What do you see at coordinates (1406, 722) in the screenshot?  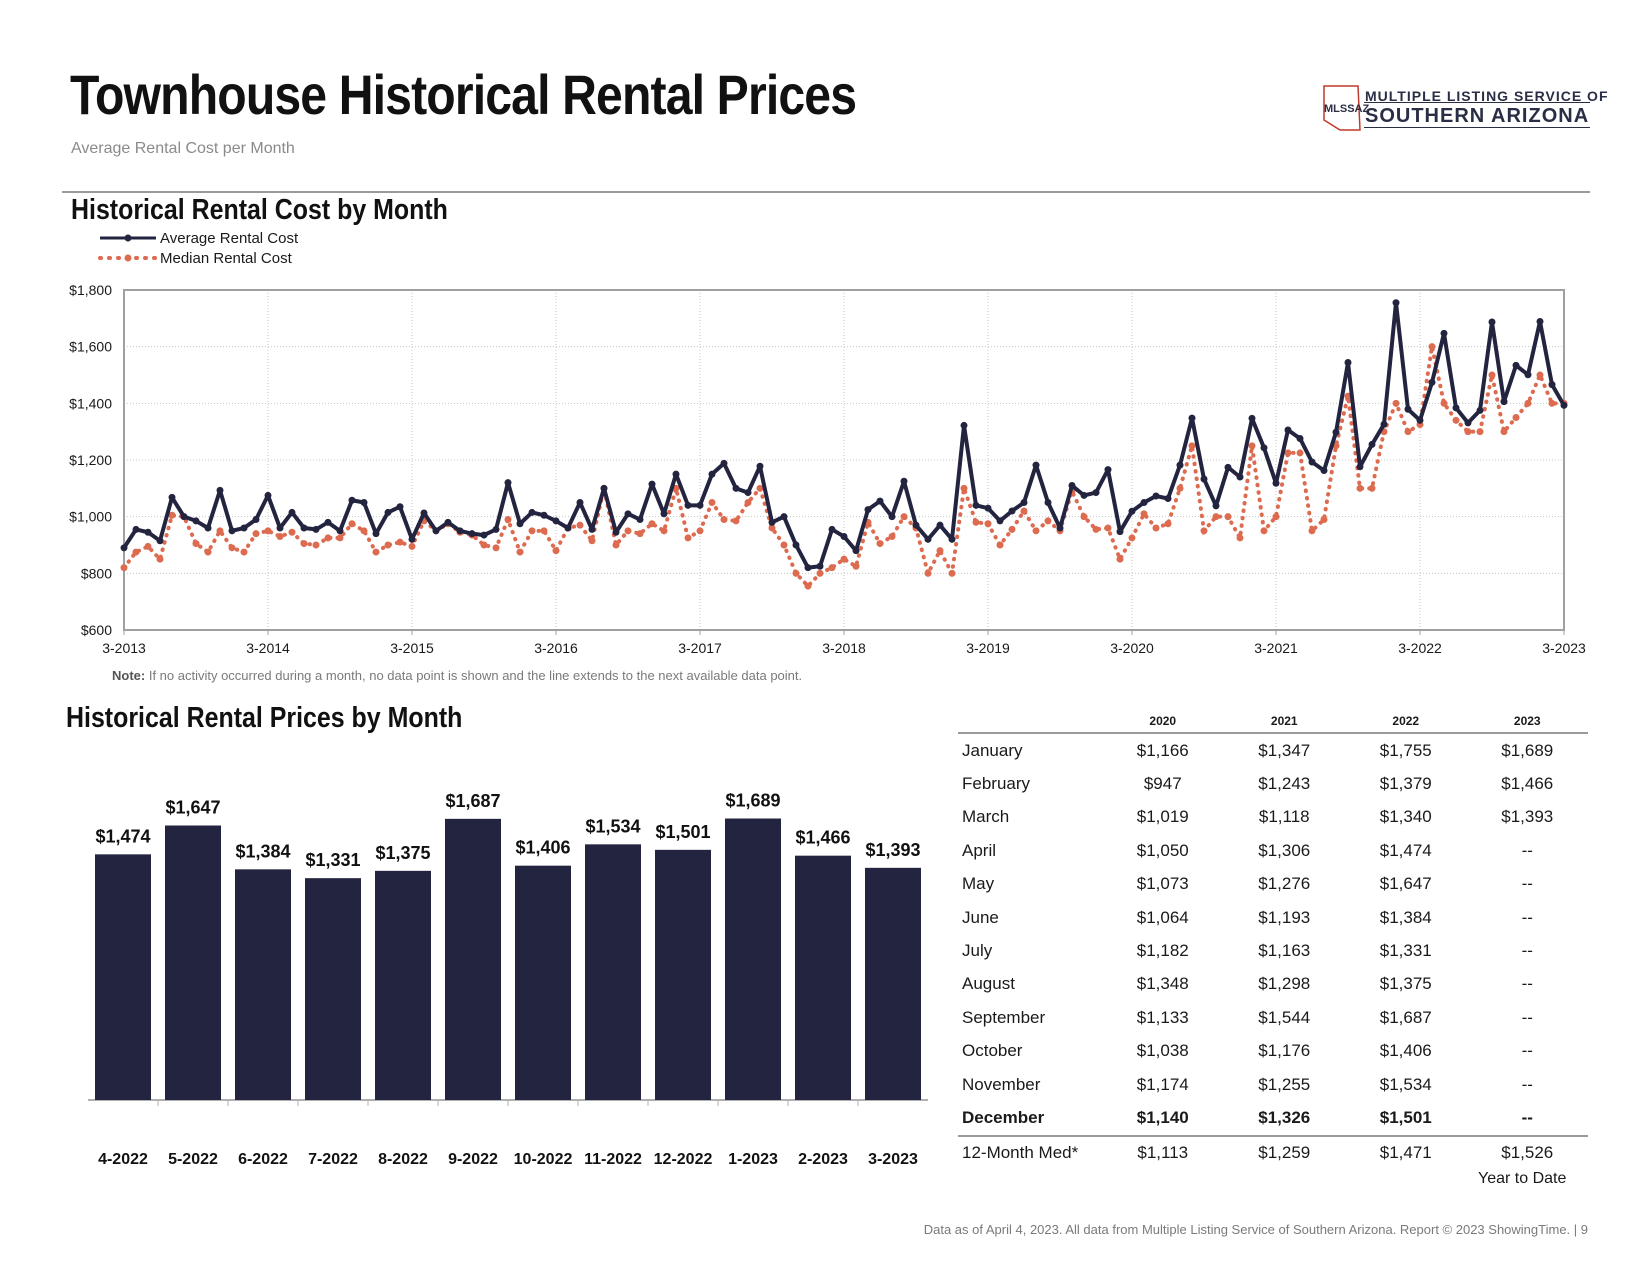 I see `table-header-year: 2022` at bounding box center [1406, 722].